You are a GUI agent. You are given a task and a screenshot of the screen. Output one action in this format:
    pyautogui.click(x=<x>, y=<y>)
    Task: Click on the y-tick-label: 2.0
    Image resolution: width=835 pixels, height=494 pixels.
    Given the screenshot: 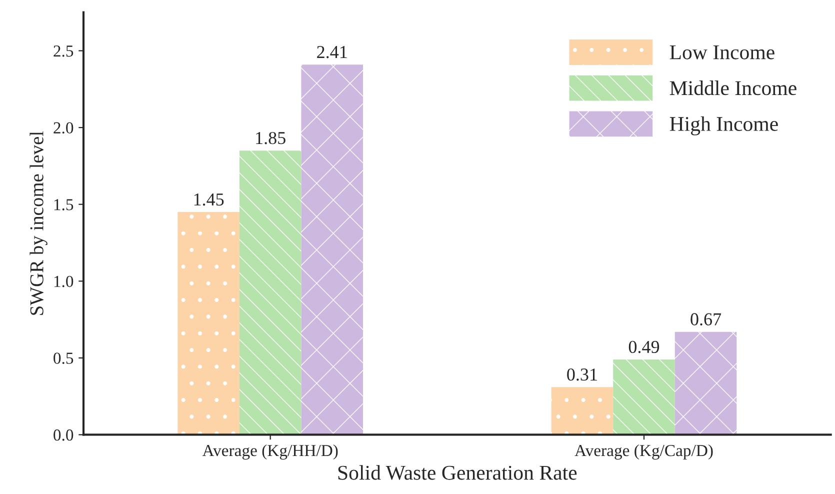 What is the action you would take?
    pyautogui.click(x=64, y=128)
    